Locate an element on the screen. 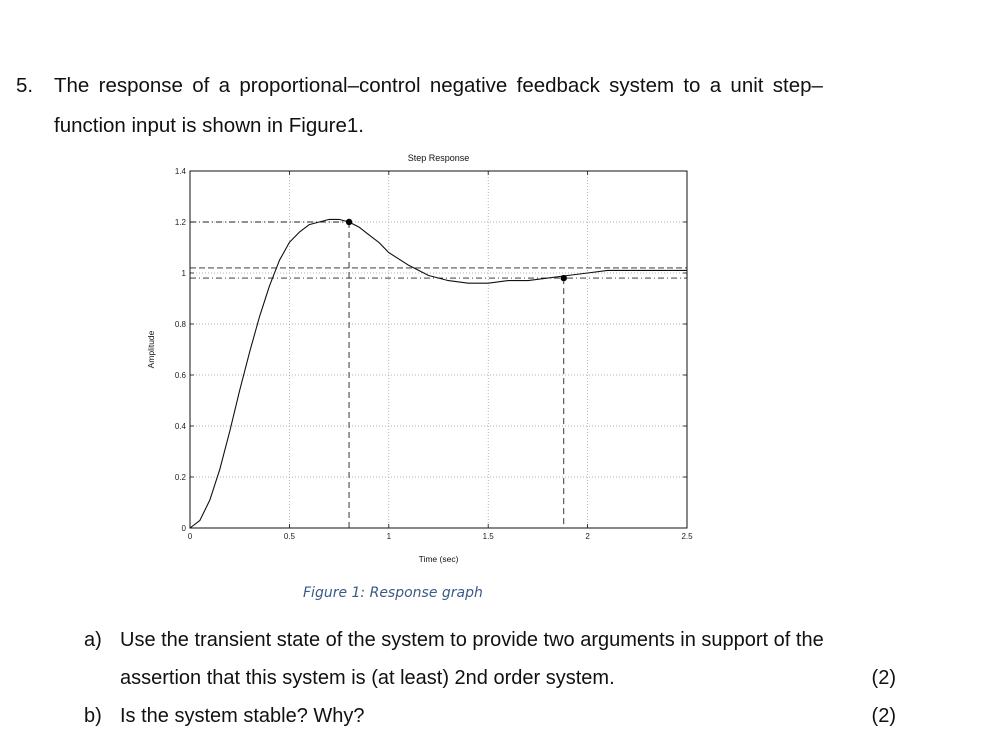 This screenshot has height=732, width=990. subquestion-b-text: Is the system stable? Why? is located at coordinates (242, 716).